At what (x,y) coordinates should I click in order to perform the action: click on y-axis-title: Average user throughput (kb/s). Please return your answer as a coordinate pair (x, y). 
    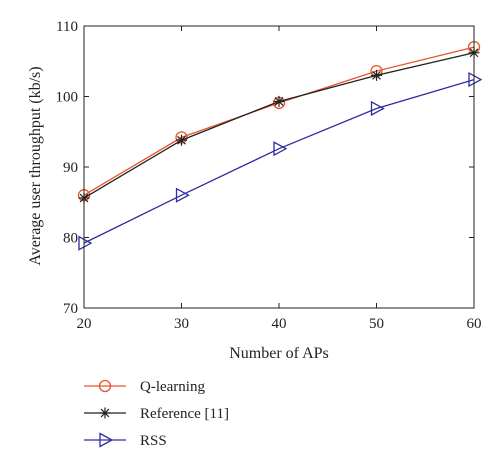
    Looking at the image, I should click on (35, 165).